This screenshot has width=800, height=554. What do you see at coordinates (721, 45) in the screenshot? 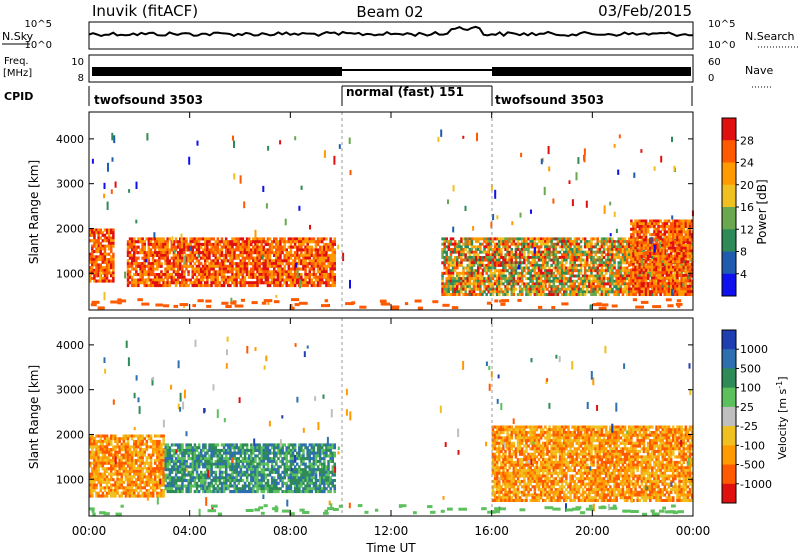
I see `nsearch-tick-low: 10^0` at bounding box center [721, 45].